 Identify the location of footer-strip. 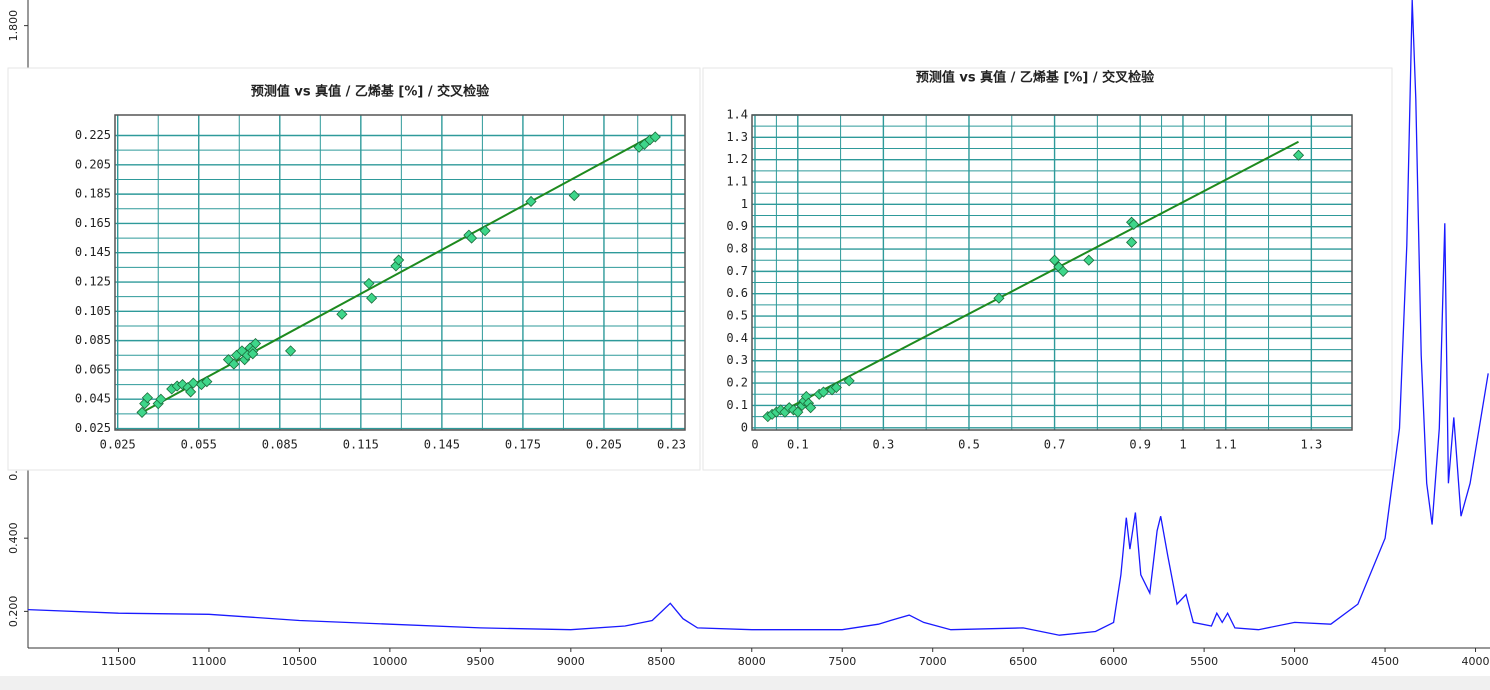
(745, 683).